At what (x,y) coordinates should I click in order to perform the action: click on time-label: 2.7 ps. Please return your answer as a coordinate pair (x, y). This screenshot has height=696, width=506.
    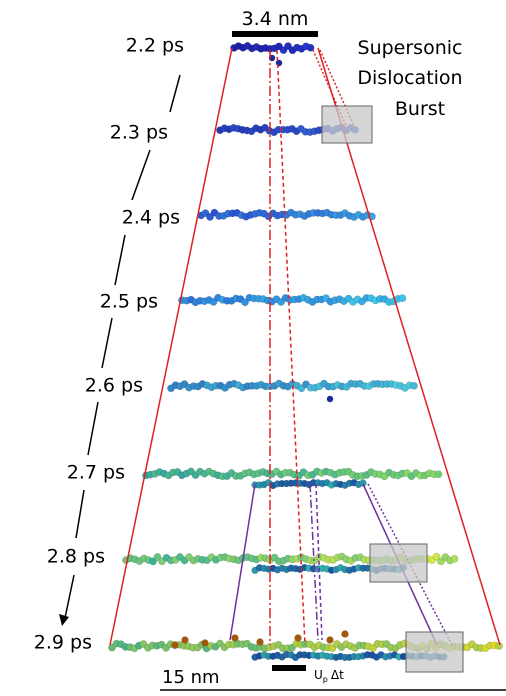
    Looking at the image, I should click on (96, 473).